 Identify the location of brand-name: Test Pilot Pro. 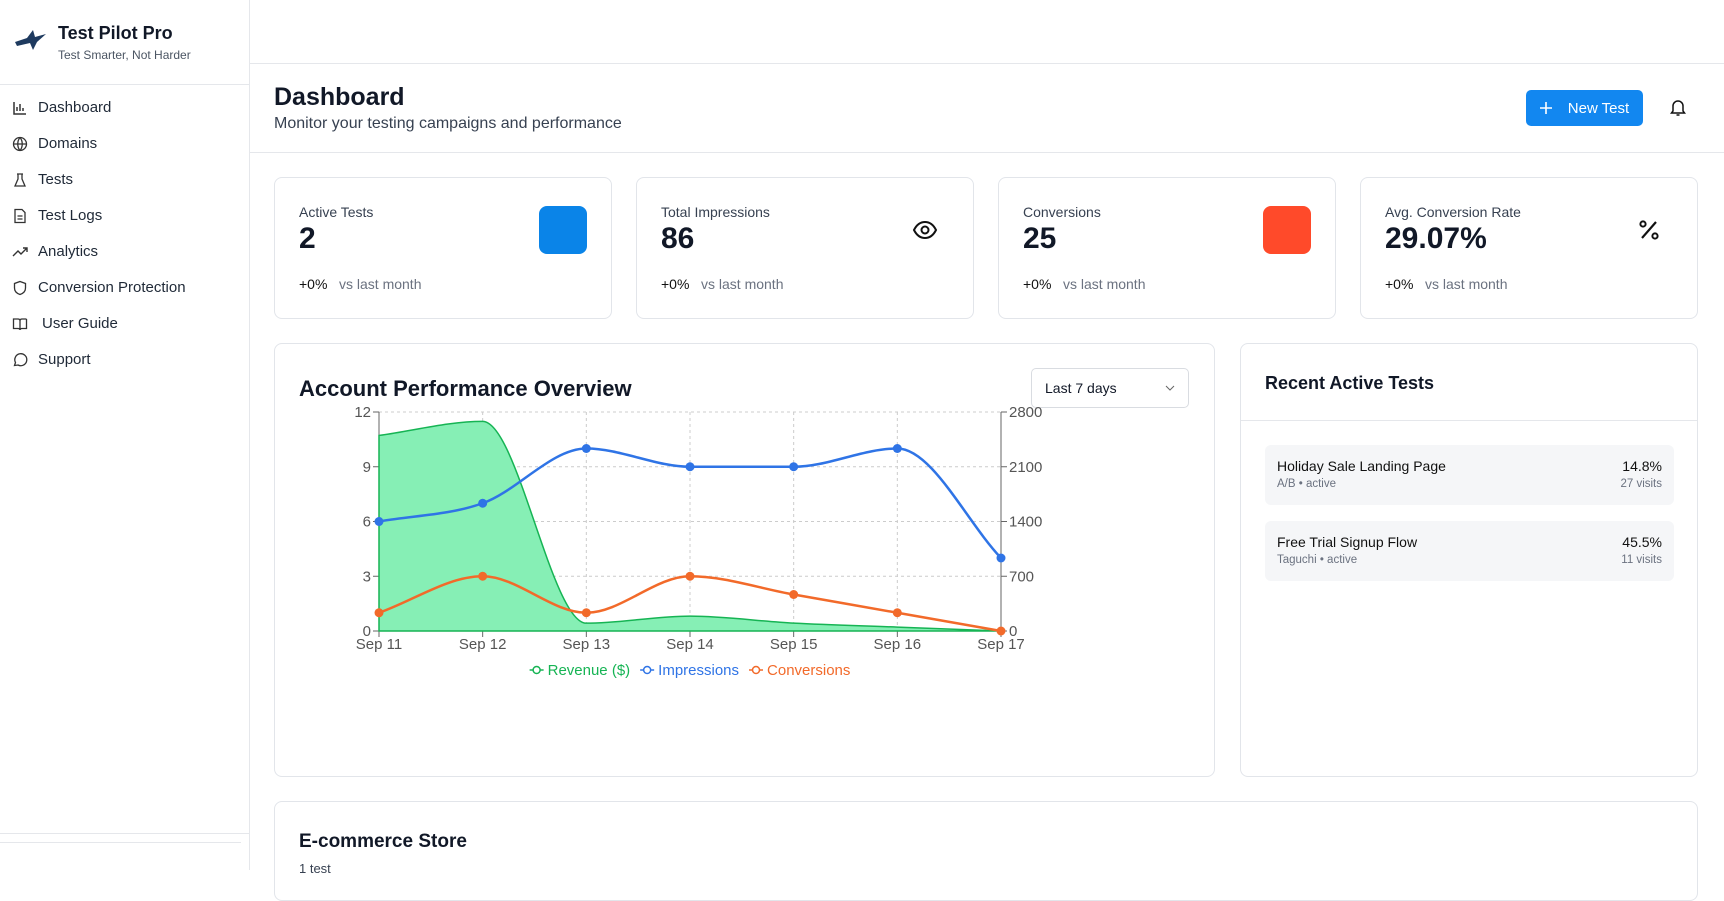
(115, 33).